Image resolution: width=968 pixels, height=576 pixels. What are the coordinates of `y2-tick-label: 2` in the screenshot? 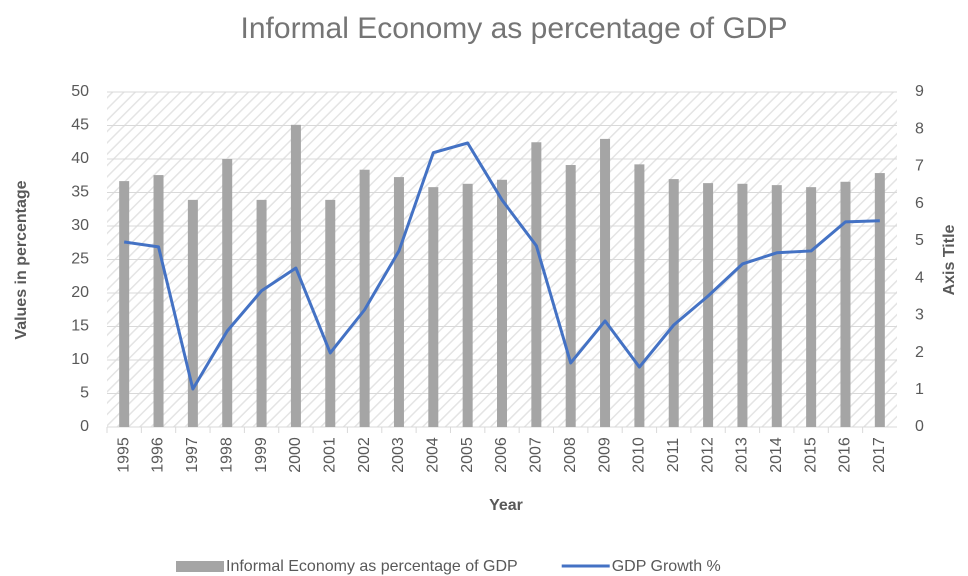 It's located at (919, 352).